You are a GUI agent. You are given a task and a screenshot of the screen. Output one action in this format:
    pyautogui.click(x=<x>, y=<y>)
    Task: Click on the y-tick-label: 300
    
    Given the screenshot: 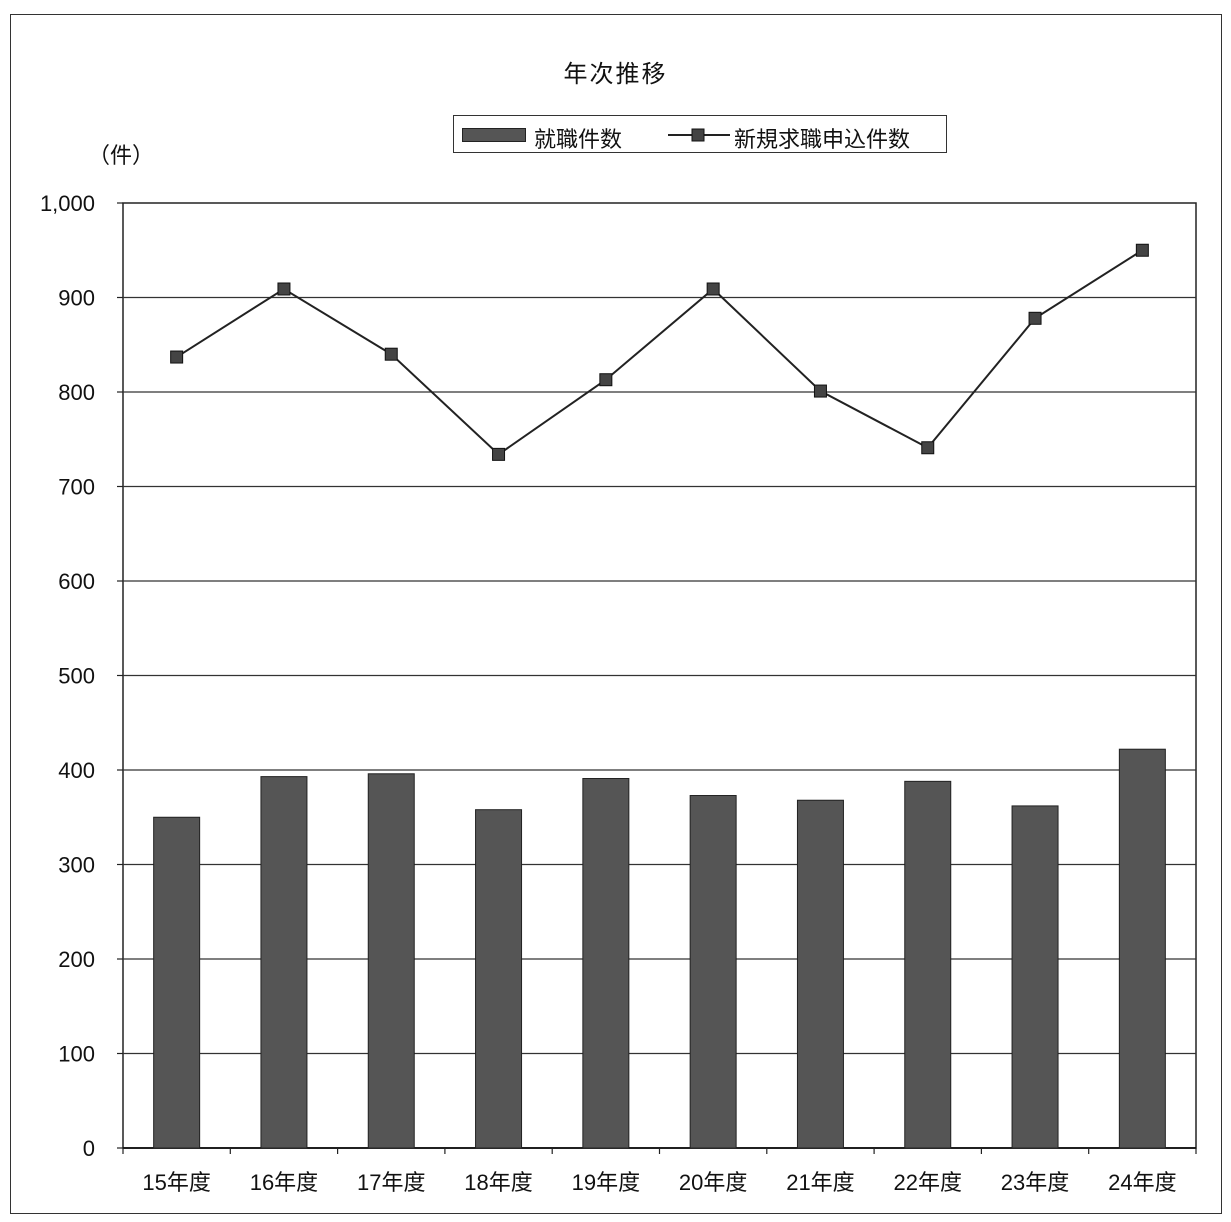 What is the action you would take?
    pyautogui.click(x=76, y=865)
    